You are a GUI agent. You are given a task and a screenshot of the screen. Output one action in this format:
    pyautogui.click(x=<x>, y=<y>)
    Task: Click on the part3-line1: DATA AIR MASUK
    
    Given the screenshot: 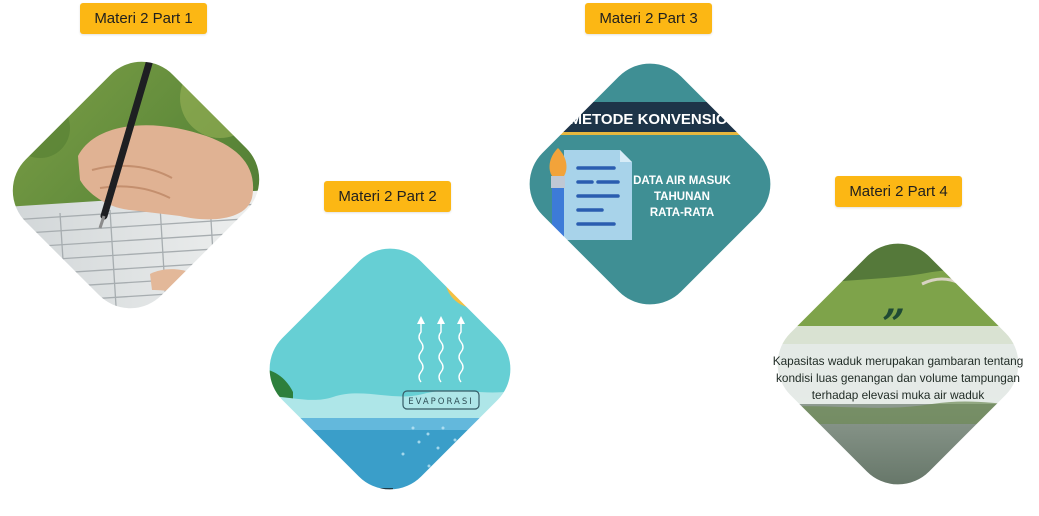 What is the action you would take?
    pyautogui.click(x=682, y=181)
    